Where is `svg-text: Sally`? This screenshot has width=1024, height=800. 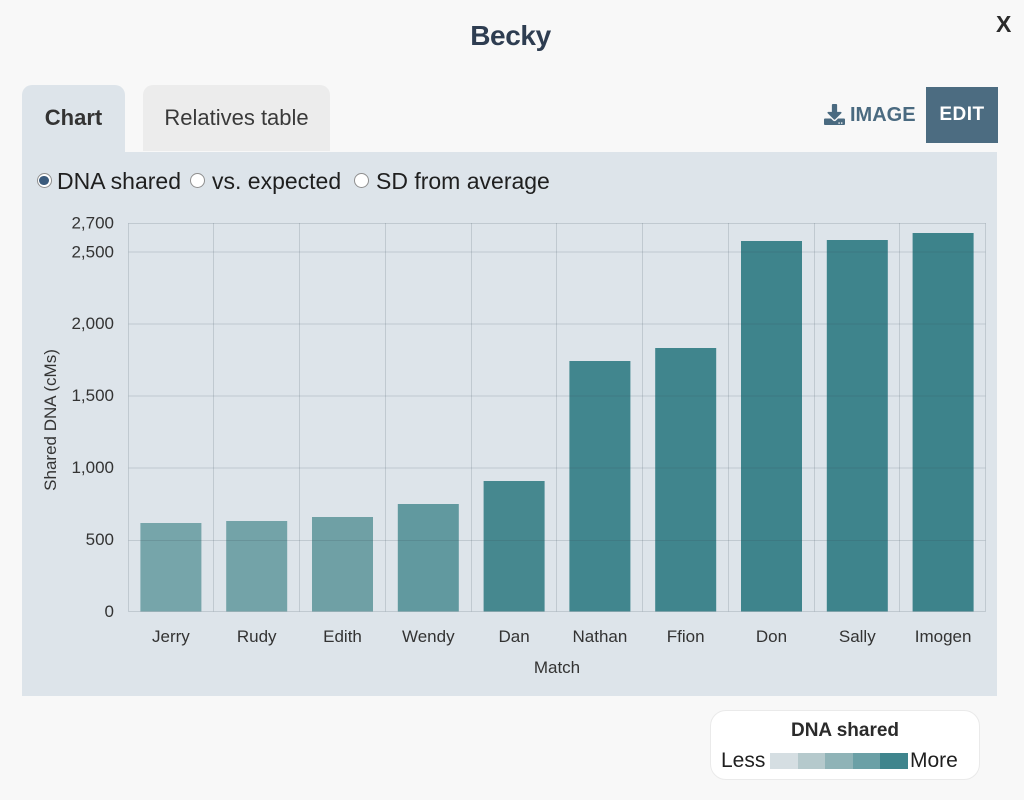
svg-text: Sally is located at coordinates (857, 636).